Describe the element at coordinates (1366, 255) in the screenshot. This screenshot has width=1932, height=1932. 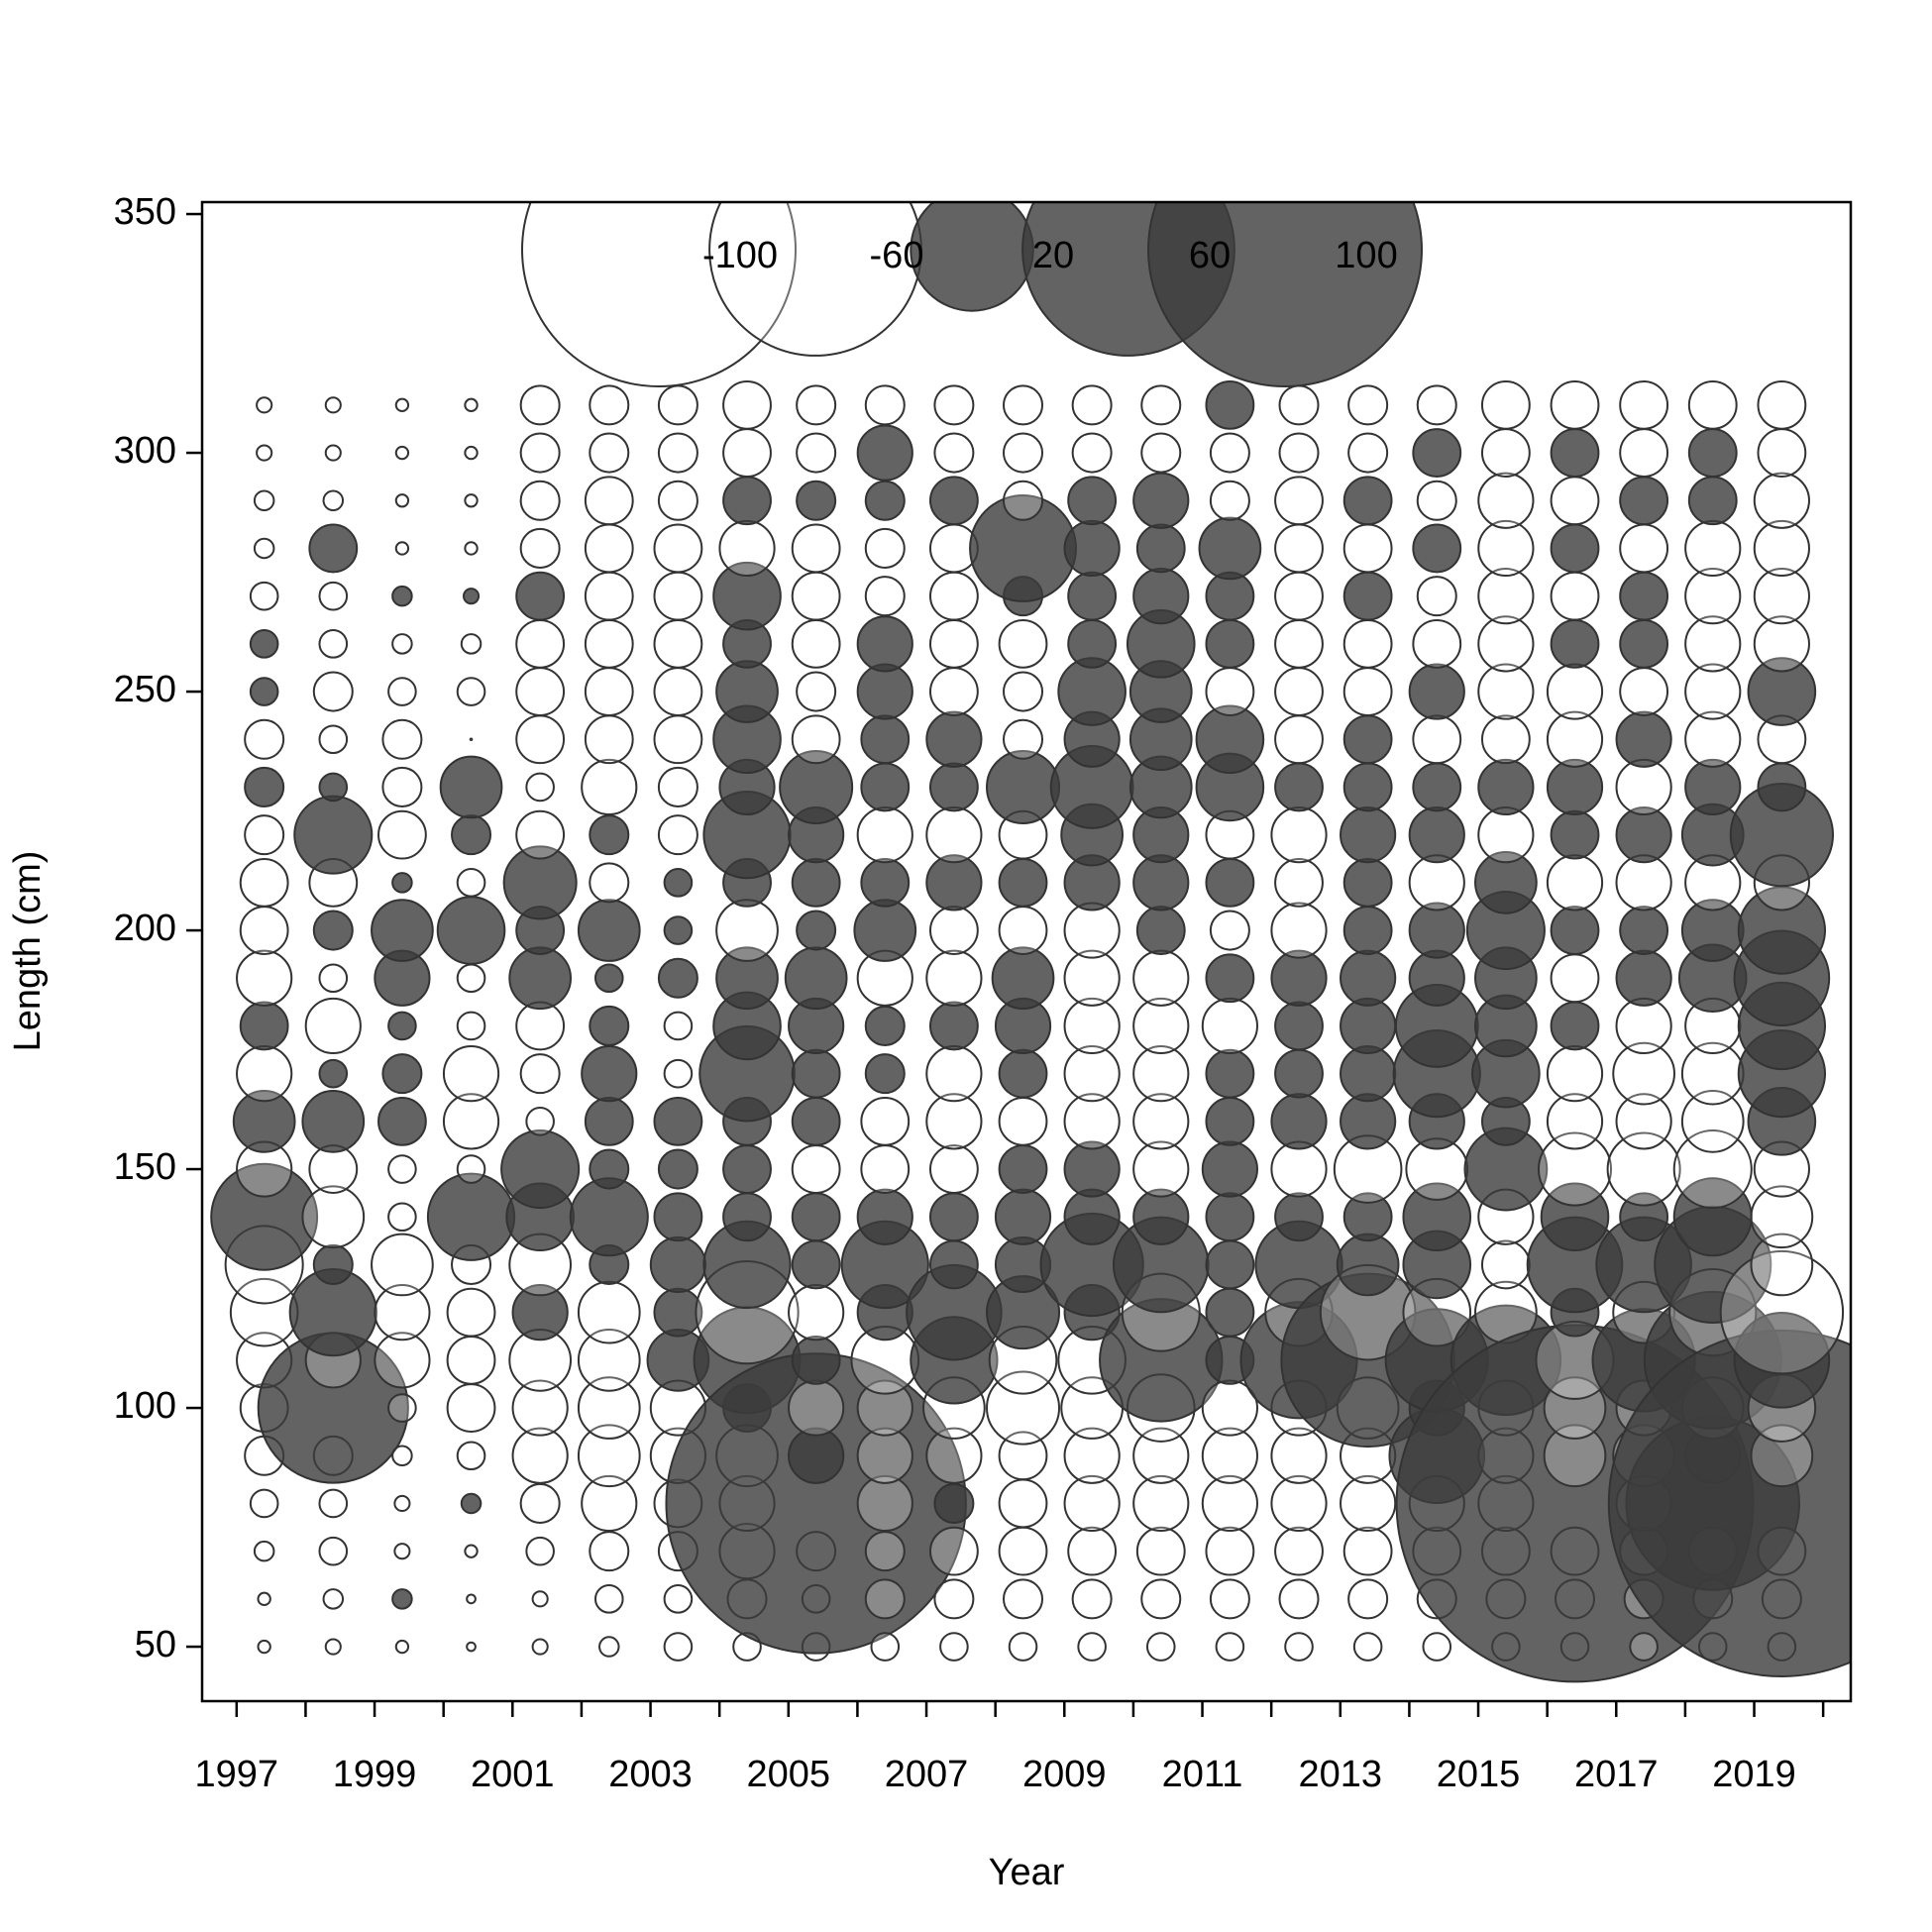
I see `legend-label: 100` at that location.